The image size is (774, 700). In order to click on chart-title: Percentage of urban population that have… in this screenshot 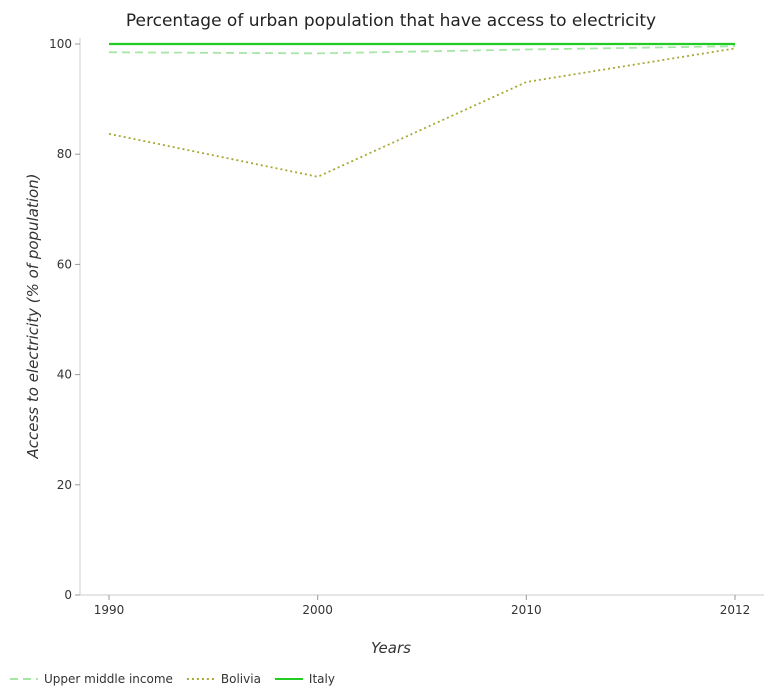, I will do `click(391, 21)`.